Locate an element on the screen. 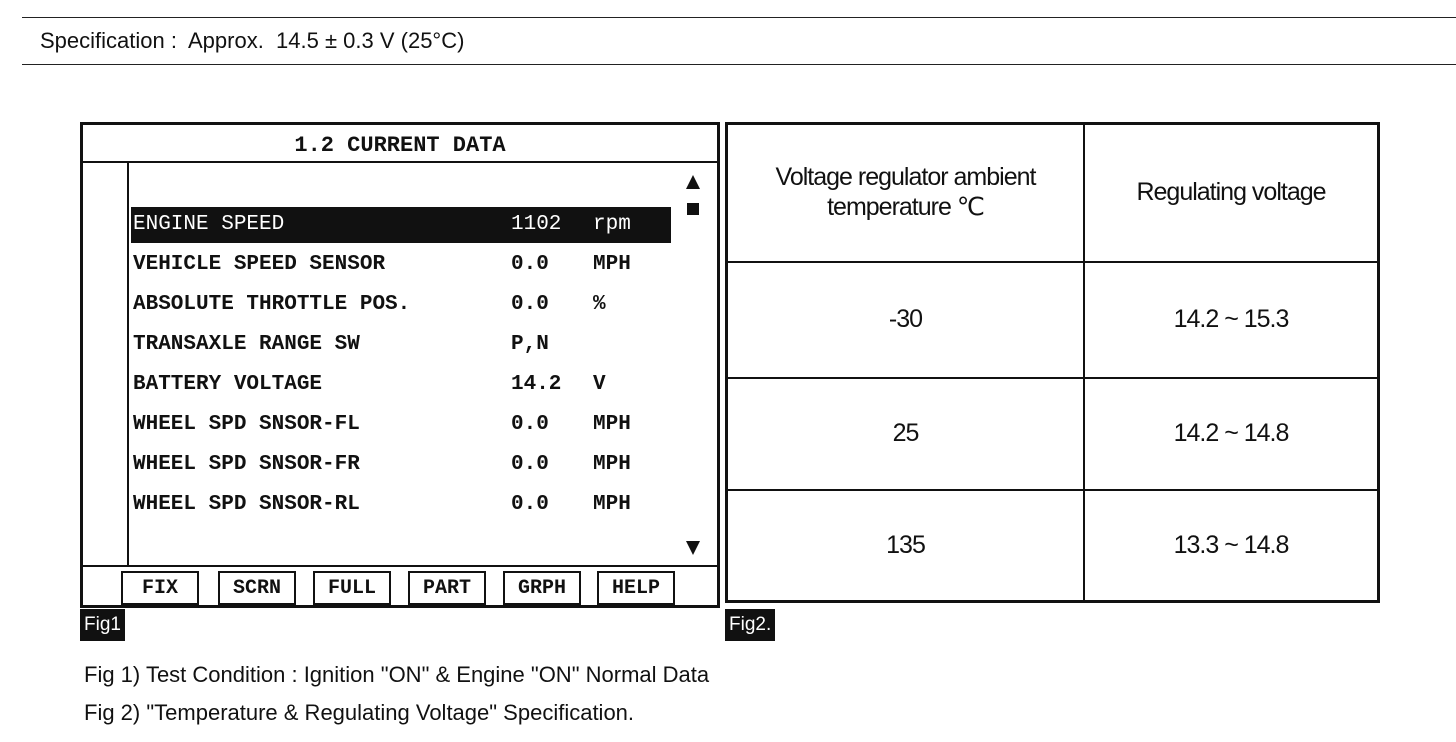  top-rule is located at coordinates (739, 17).